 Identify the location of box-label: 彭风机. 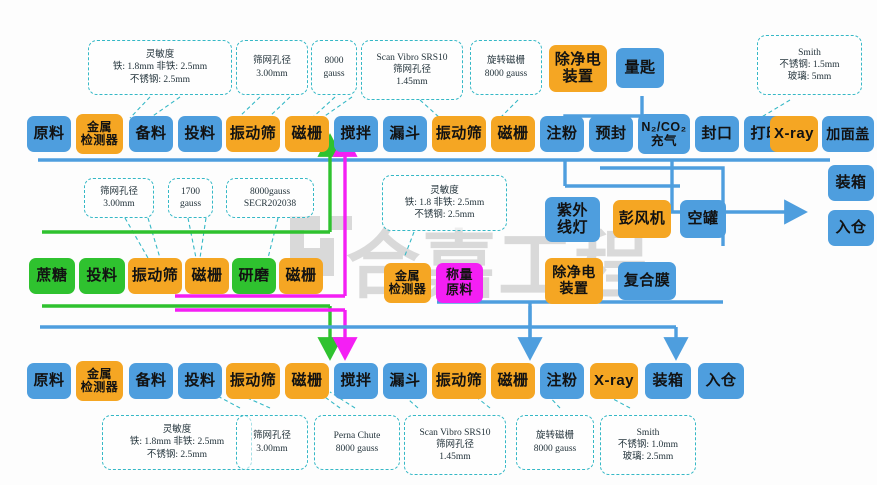
(642, 219).